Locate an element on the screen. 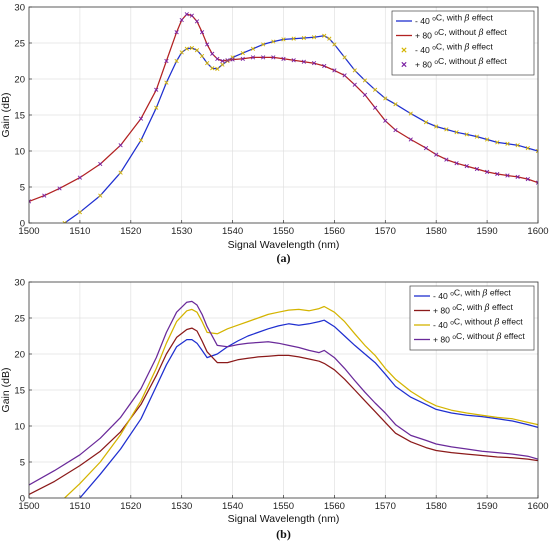 The width and height of the screenshot is (550, 545). y-tick-label: 30 is located at coordinates (19, 7).